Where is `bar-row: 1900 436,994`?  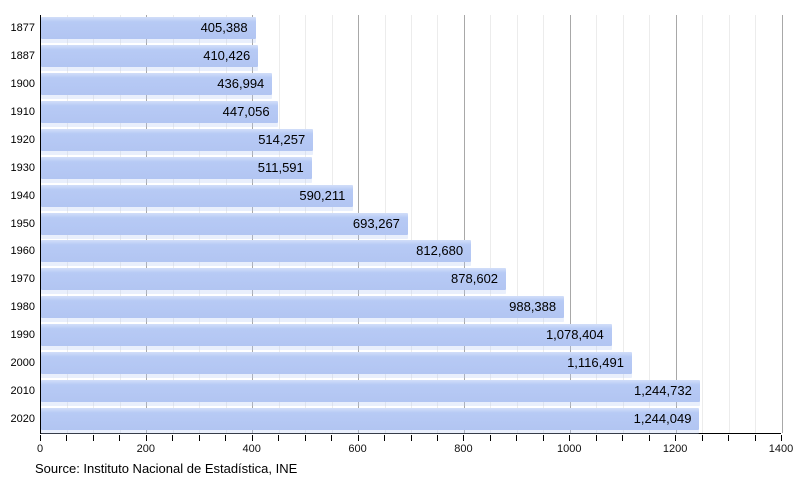
bar-row: 1900 436,994 is located at coordinates (396, 85).